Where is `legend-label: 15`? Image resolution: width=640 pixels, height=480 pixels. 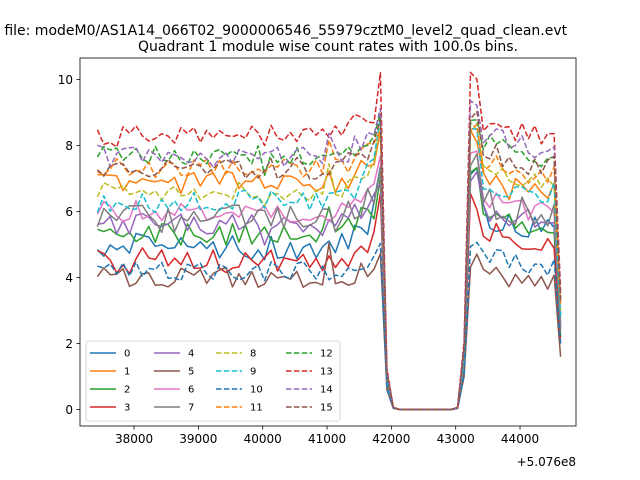 legend-label: 15 is located at coordinates (326, 408).